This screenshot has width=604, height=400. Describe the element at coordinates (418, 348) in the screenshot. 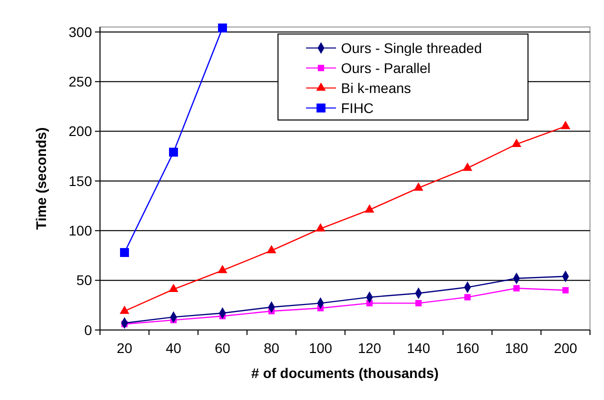

I see `x-tick-label: 140` at that location.